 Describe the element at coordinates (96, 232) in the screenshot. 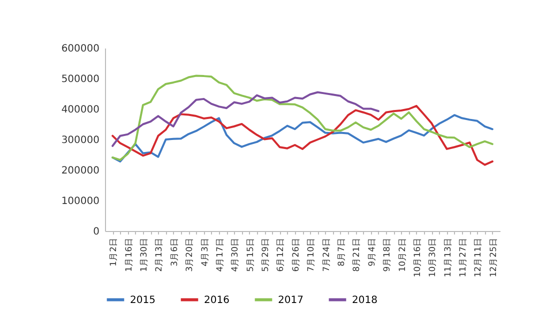

I see `y-tick-label: 0` at that location.